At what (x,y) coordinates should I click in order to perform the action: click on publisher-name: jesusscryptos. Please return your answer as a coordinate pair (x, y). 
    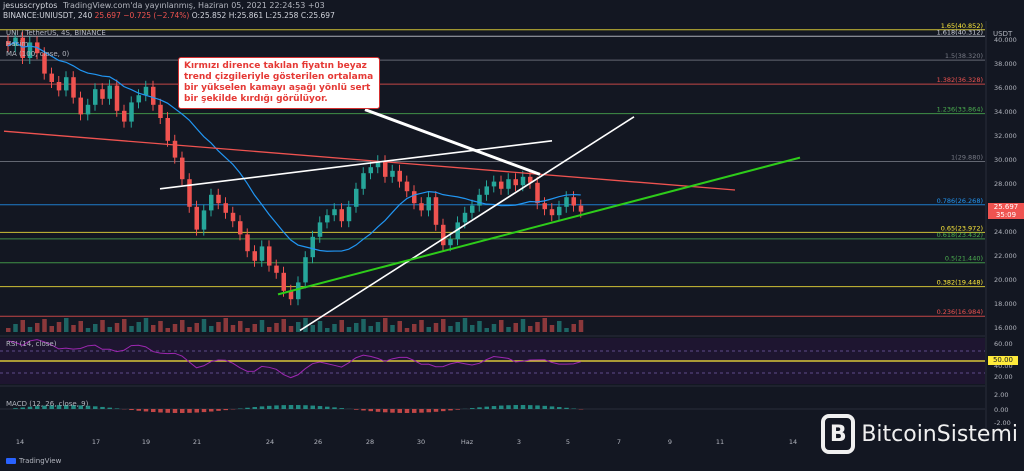
    Looking at the image, I should click on (30, 5).